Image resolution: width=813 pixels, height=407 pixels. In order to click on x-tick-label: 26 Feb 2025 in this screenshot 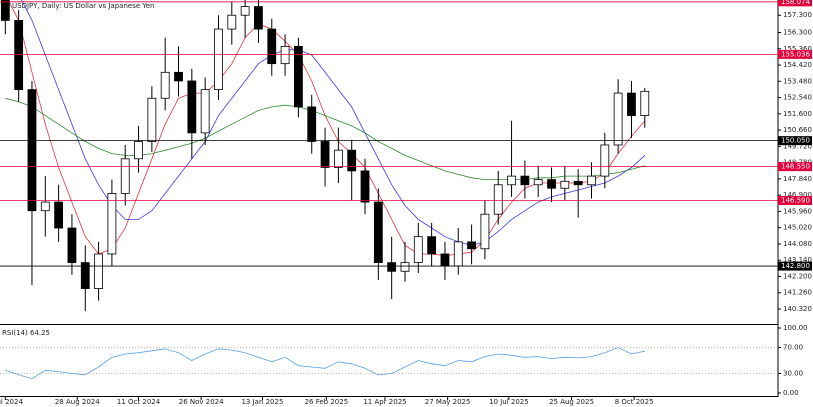, I will do `click(327, 402)`.